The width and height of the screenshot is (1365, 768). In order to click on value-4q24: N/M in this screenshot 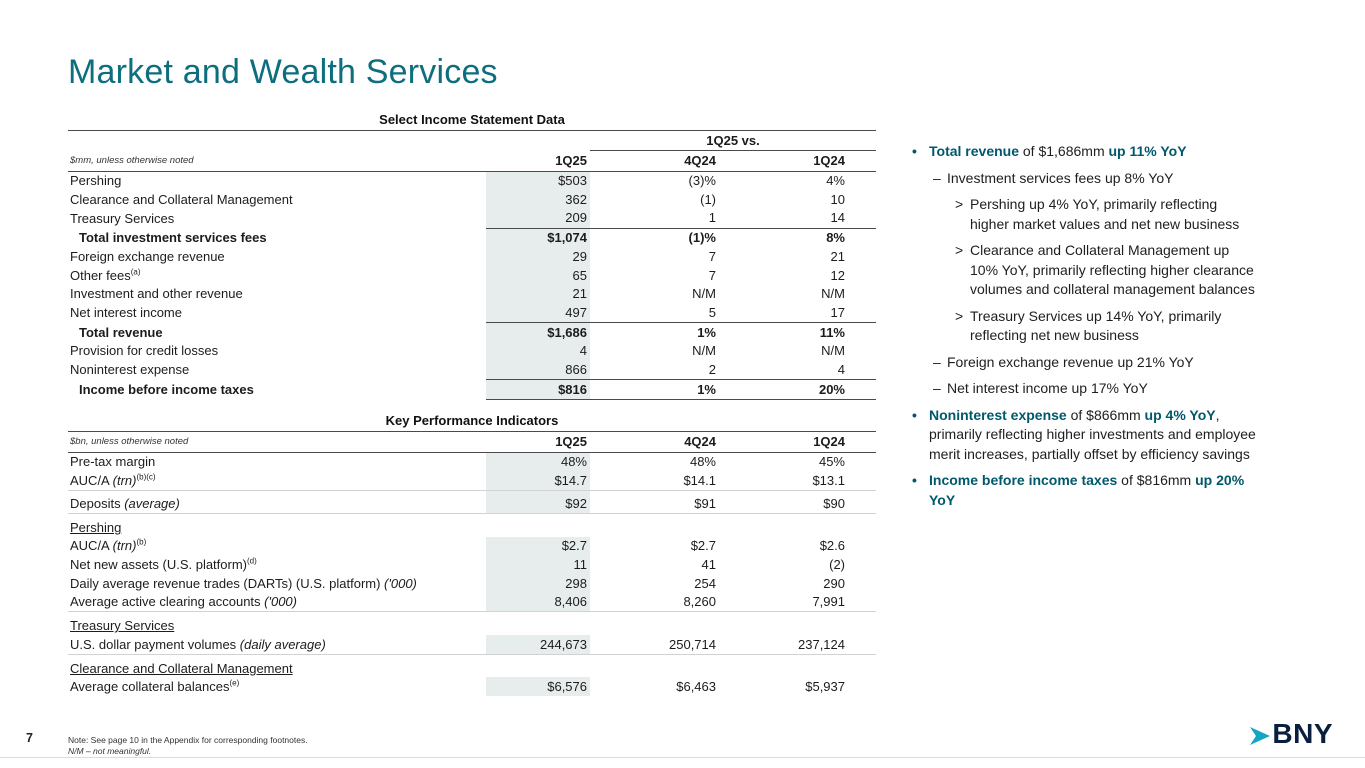, I will do `click(704, 351)`.